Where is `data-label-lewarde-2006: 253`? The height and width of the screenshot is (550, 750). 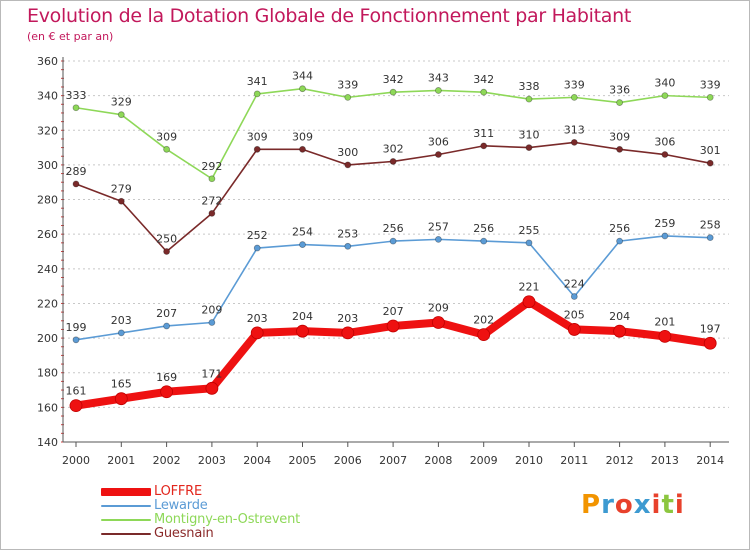 data-label-lewarde-2006: 253 is located at coordinates (347, 233).